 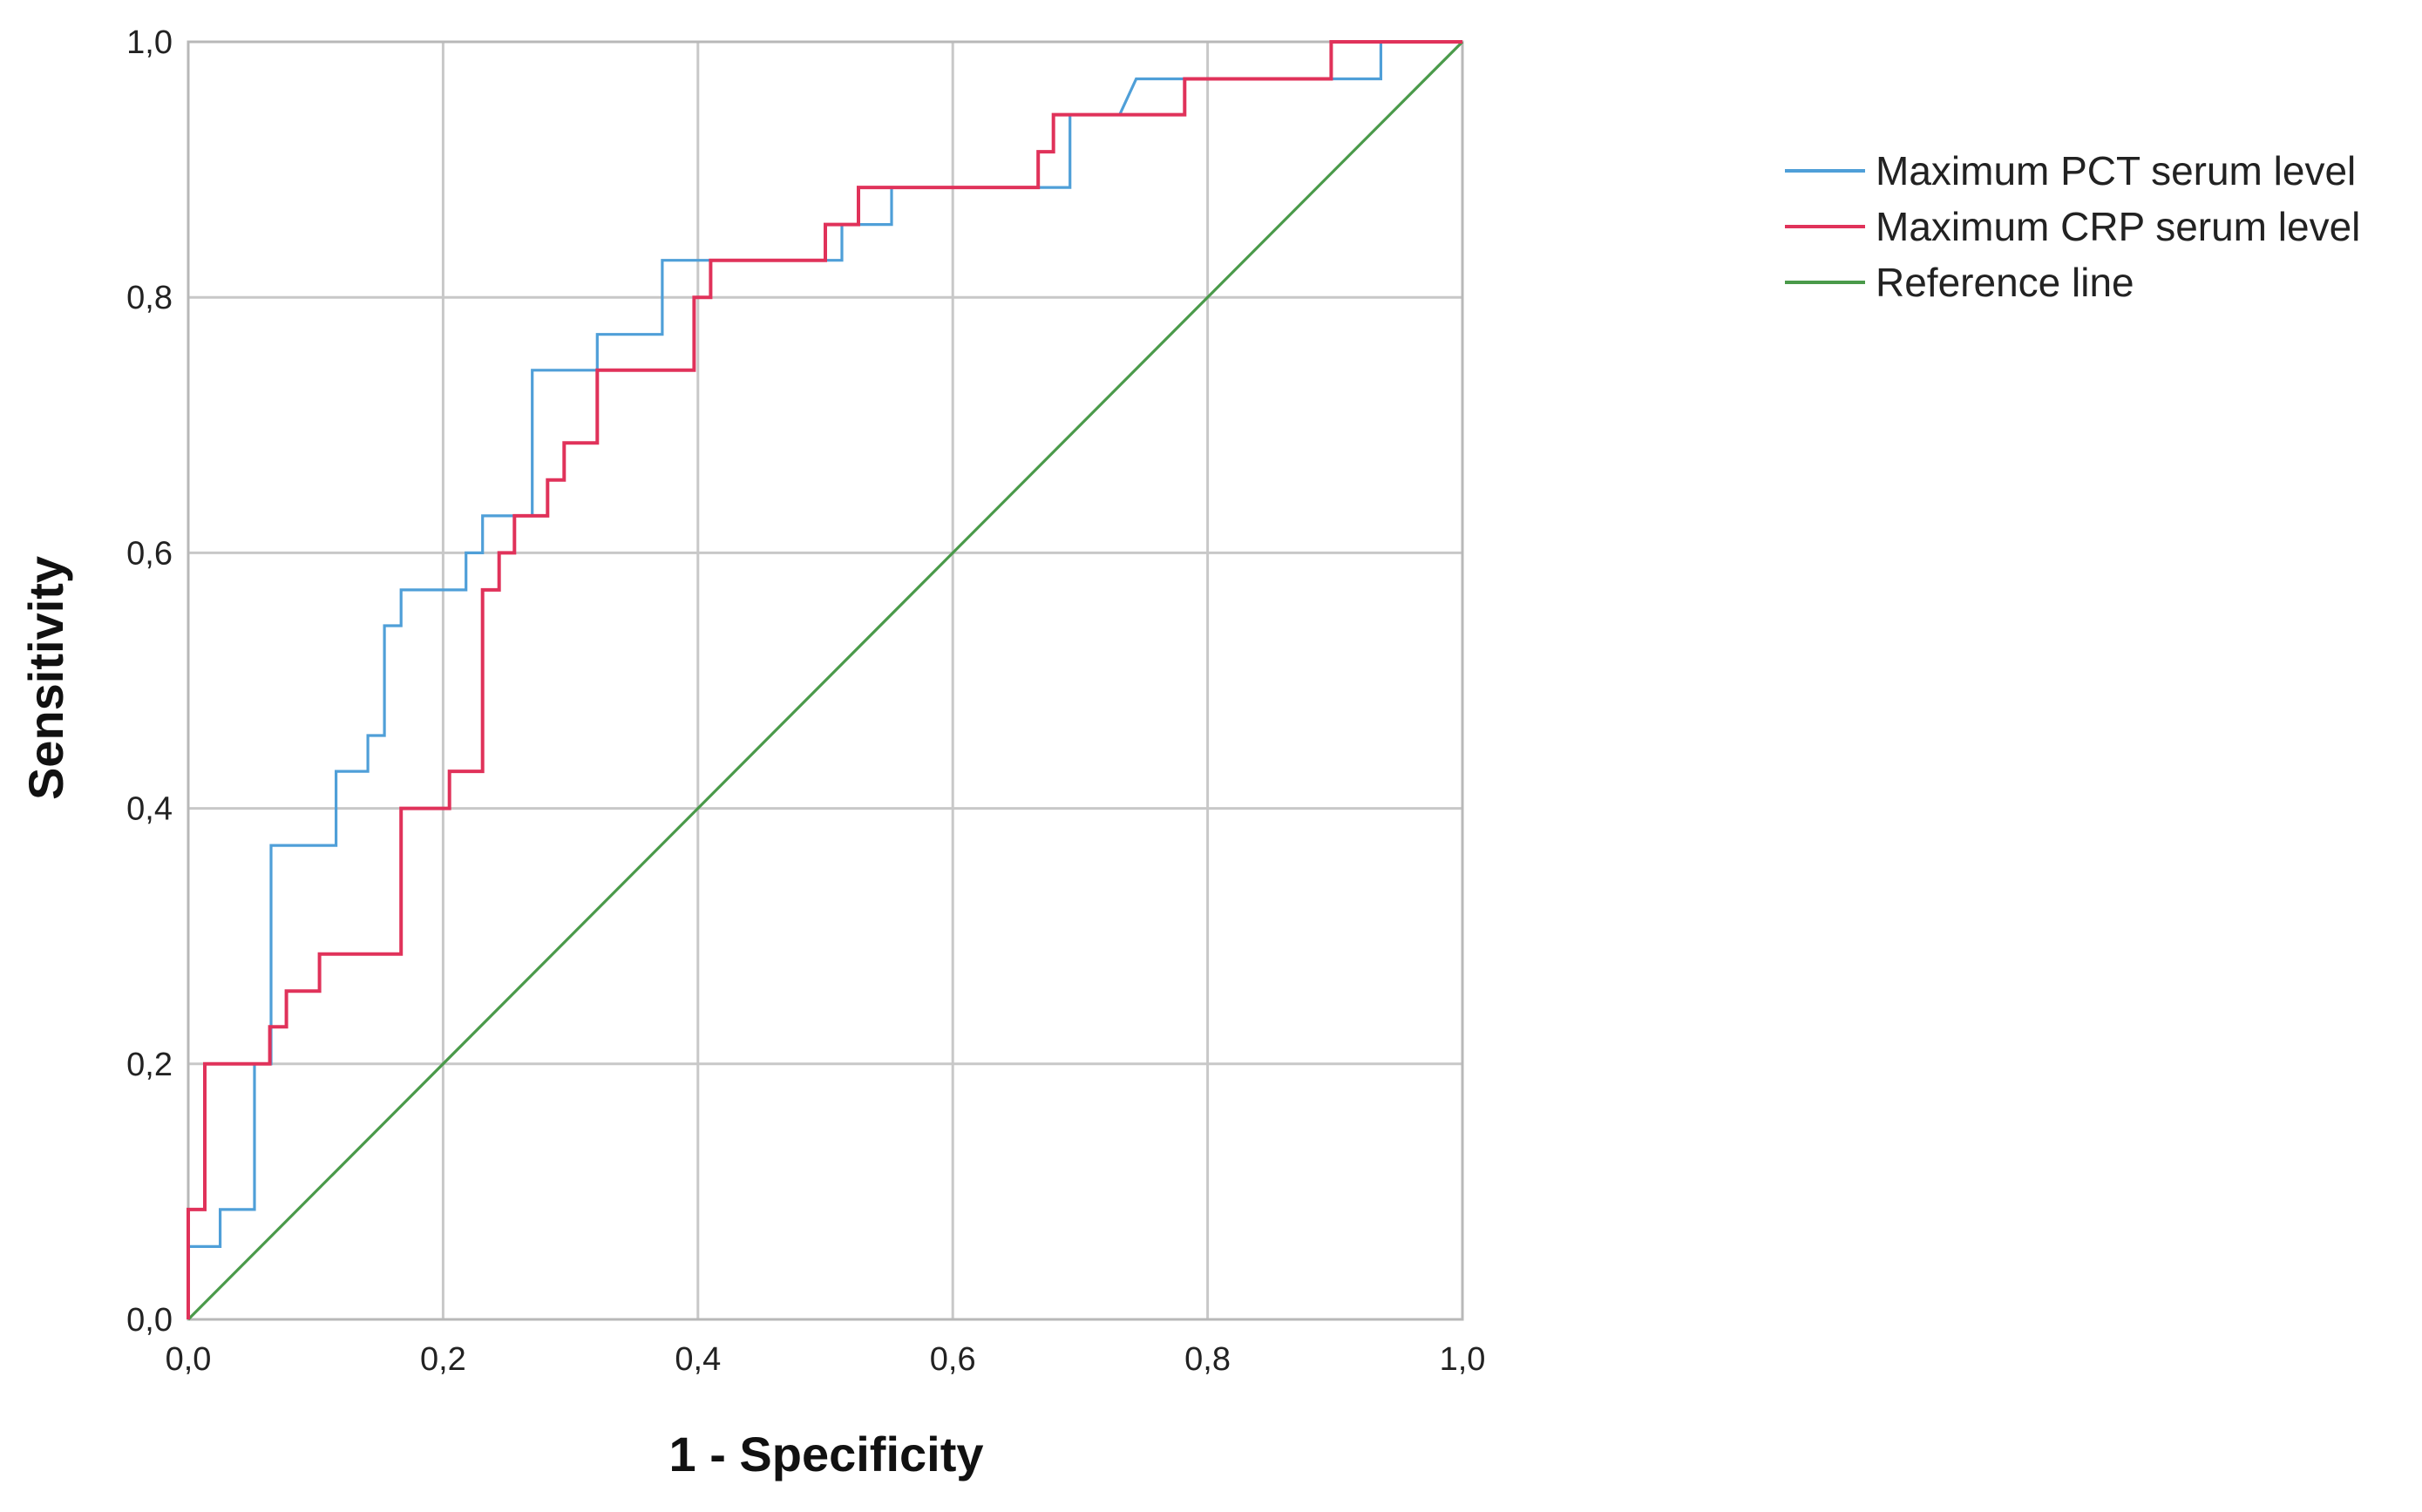 I want to click on x-axis-title: 1 - Specificity, so click(x=825, y=1454).